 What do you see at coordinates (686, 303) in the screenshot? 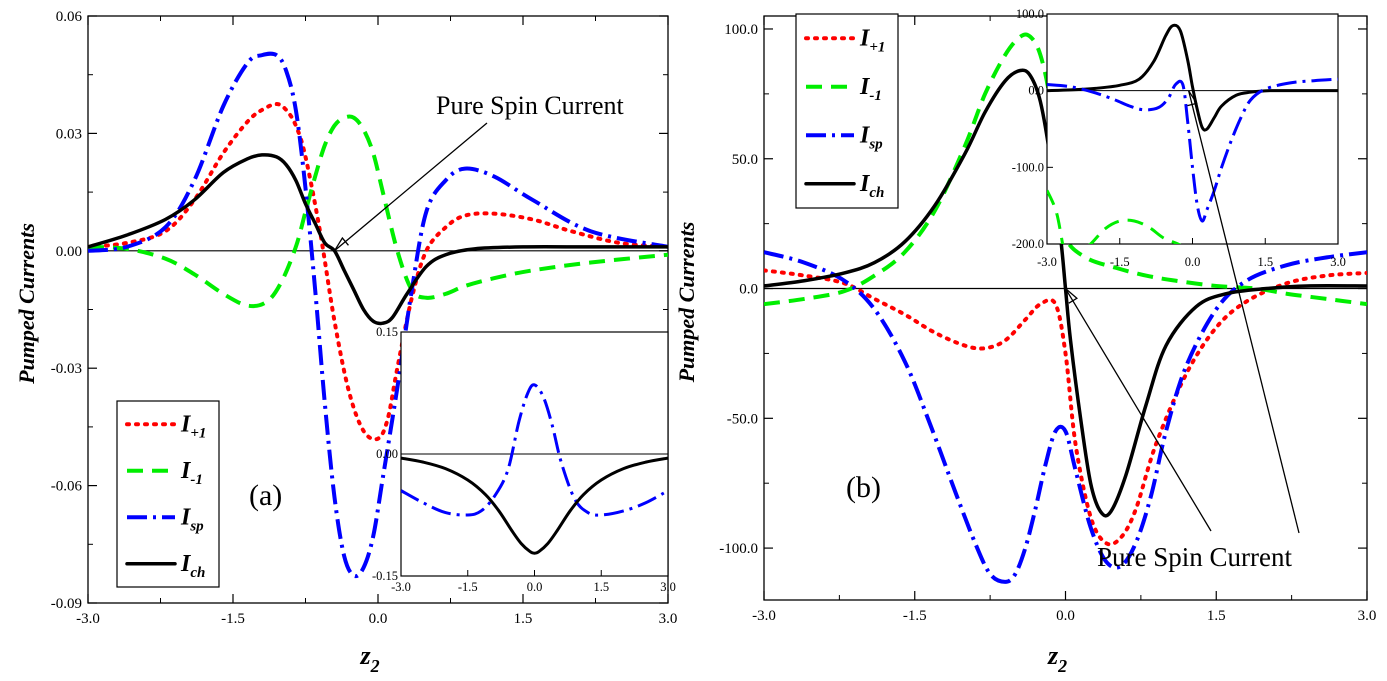
I see `b-ylabel: Pumped Currents` at bounding box center [686, 303].